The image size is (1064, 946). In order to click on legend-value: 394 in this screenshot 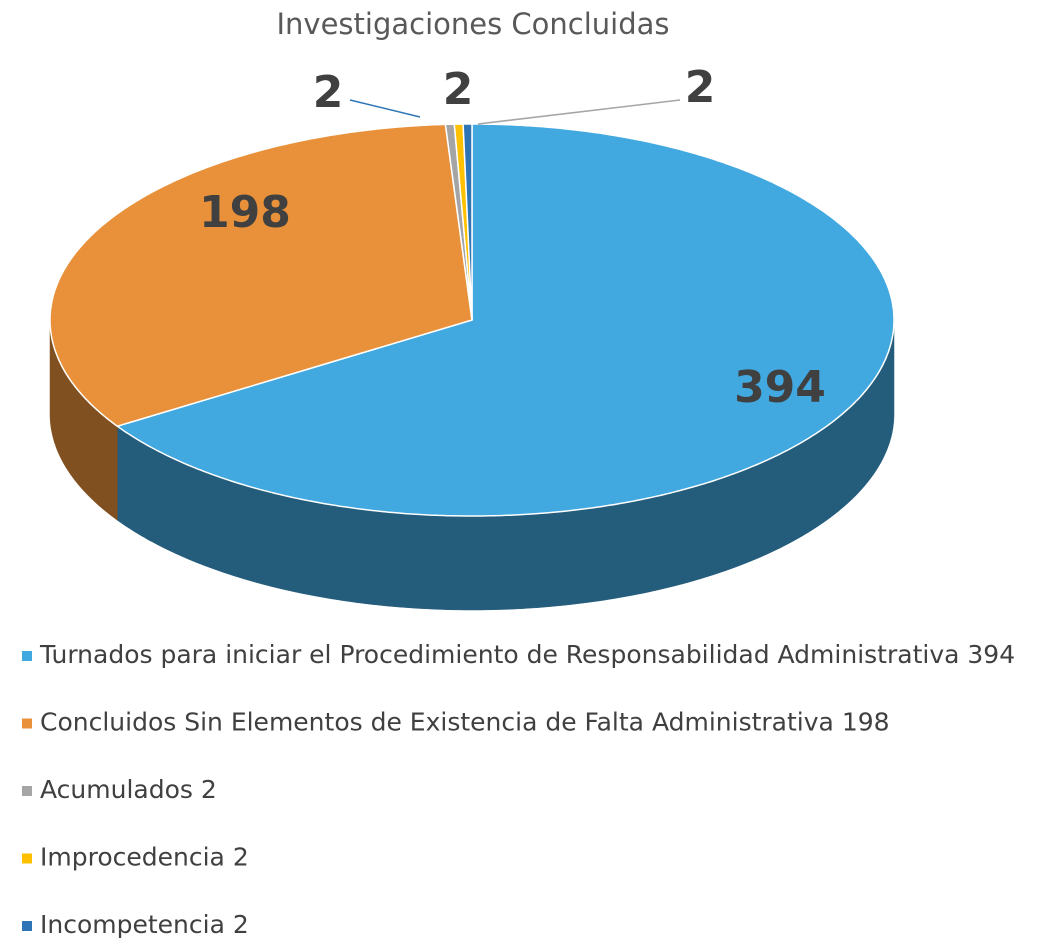, I will do `click(991, 654)`.